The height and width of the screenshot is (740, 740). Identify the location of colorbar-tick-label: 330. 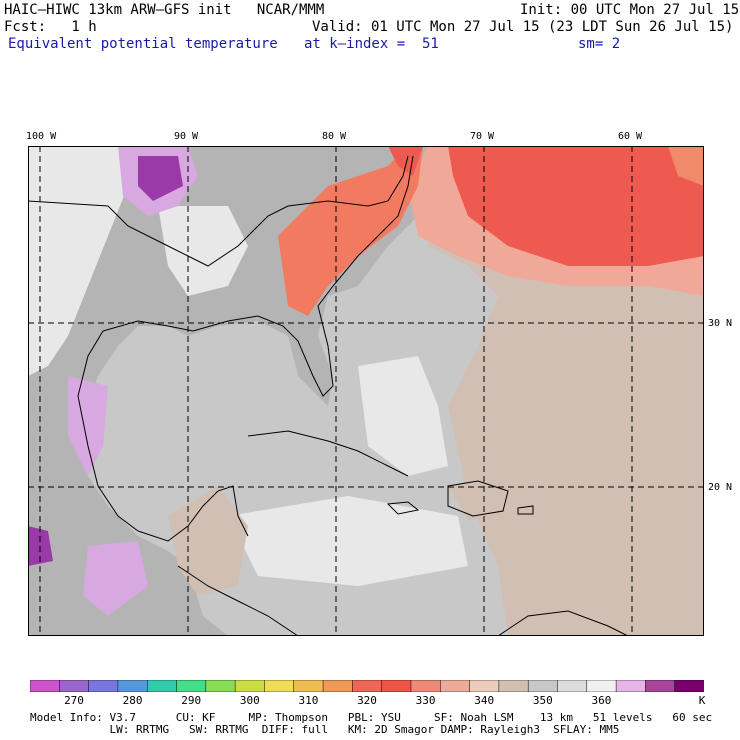
(425, 700).